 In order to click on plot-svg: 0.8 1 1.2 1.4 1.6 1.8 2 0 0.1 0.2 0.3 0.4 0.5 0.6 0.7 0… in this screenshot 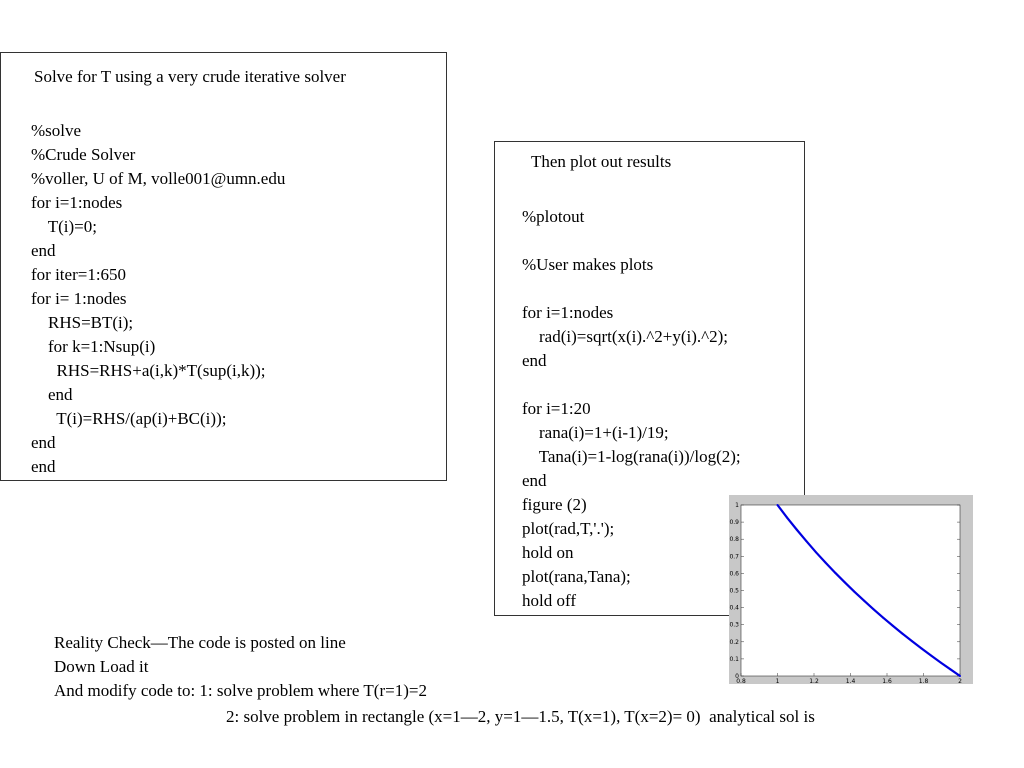, I will do `click(845, 593)`.